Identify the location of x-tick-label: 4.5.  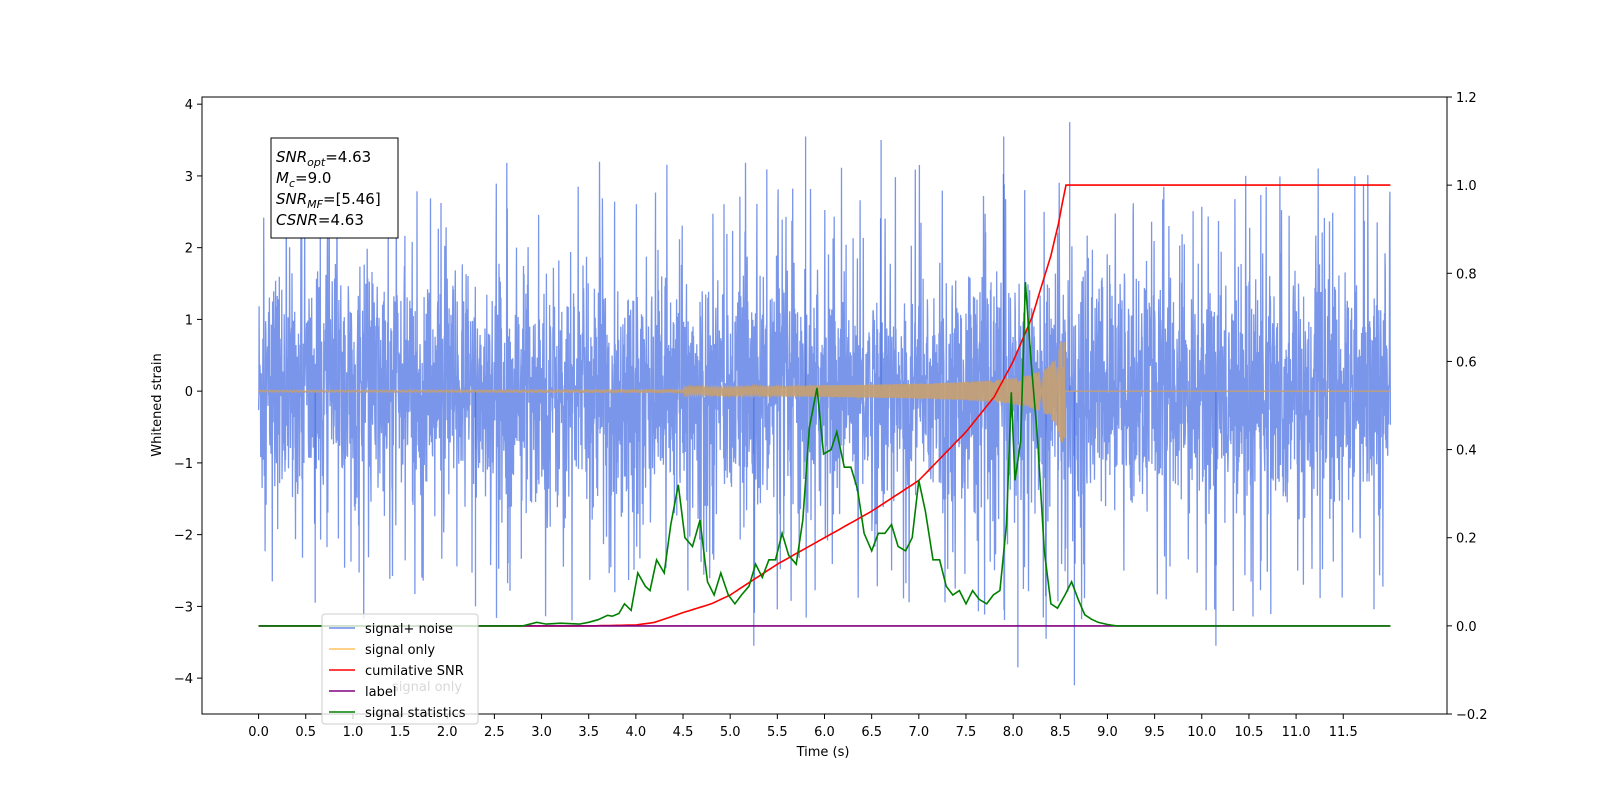
(683, 732).